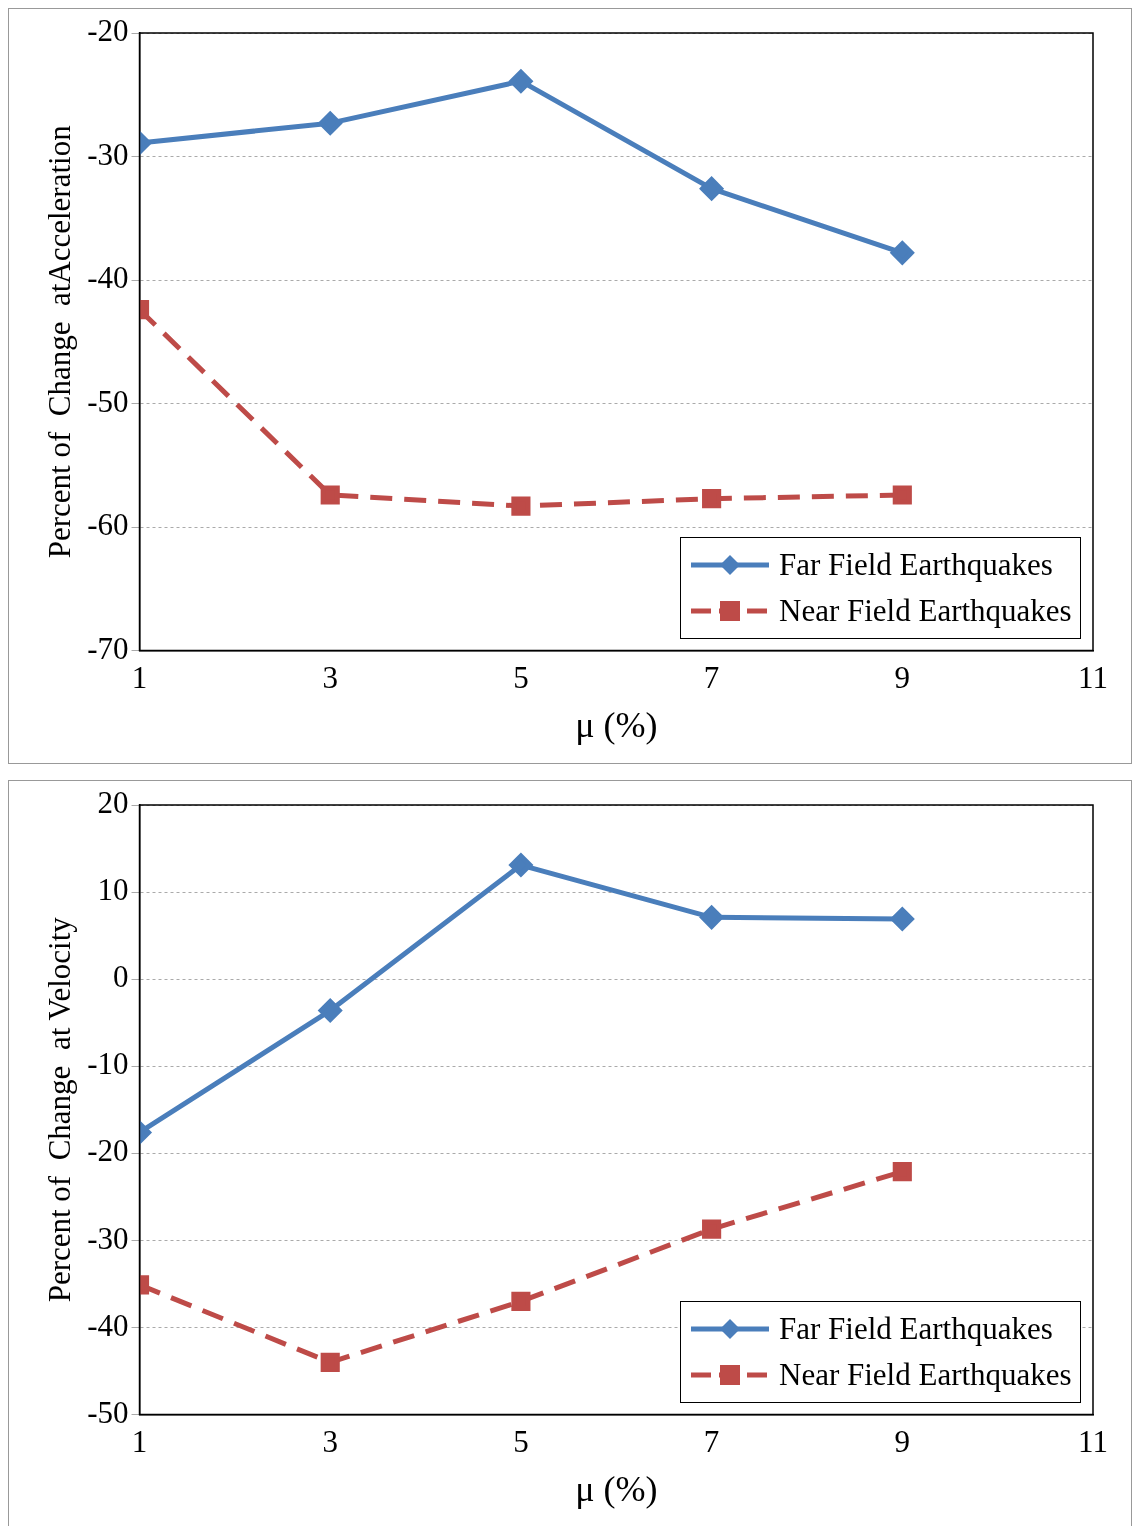 Image resolution: width=1134 pixels, height=1526 pixels. Describe the element at coordinates (59, 341) in the screenshot. I see `y-axis-title: Percent of Change atAcceleration` at that location.